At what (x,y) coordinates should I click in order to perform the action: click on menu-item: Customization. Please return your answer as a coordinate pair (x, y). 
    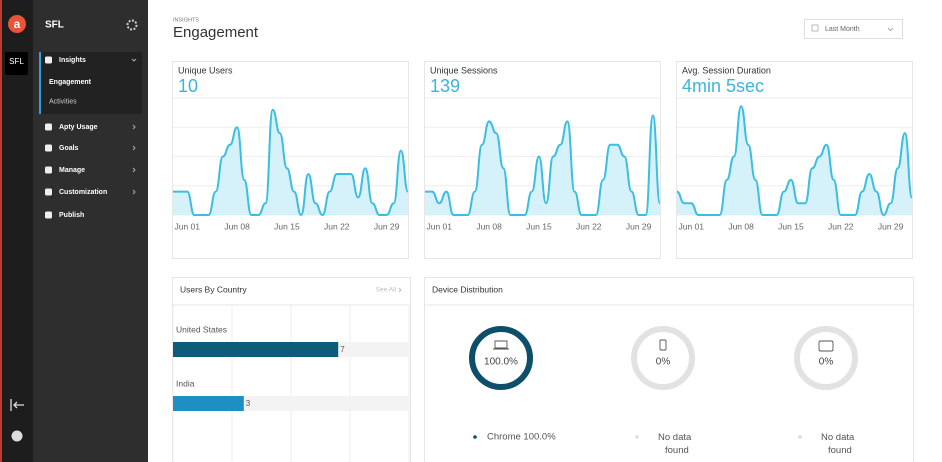
    Looking at the image, I should click on (83, 192).